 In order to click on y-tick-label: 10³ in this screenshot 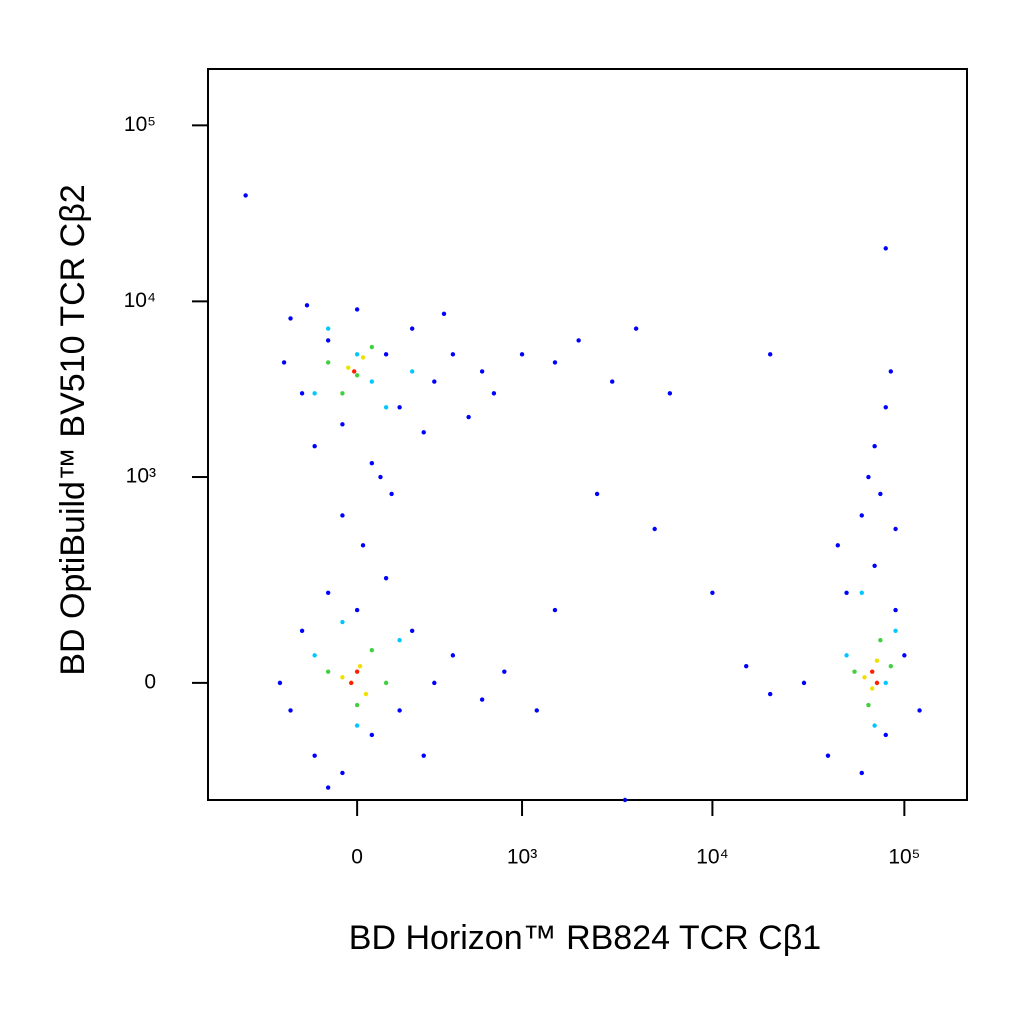, I will do `click(141, 476)`.